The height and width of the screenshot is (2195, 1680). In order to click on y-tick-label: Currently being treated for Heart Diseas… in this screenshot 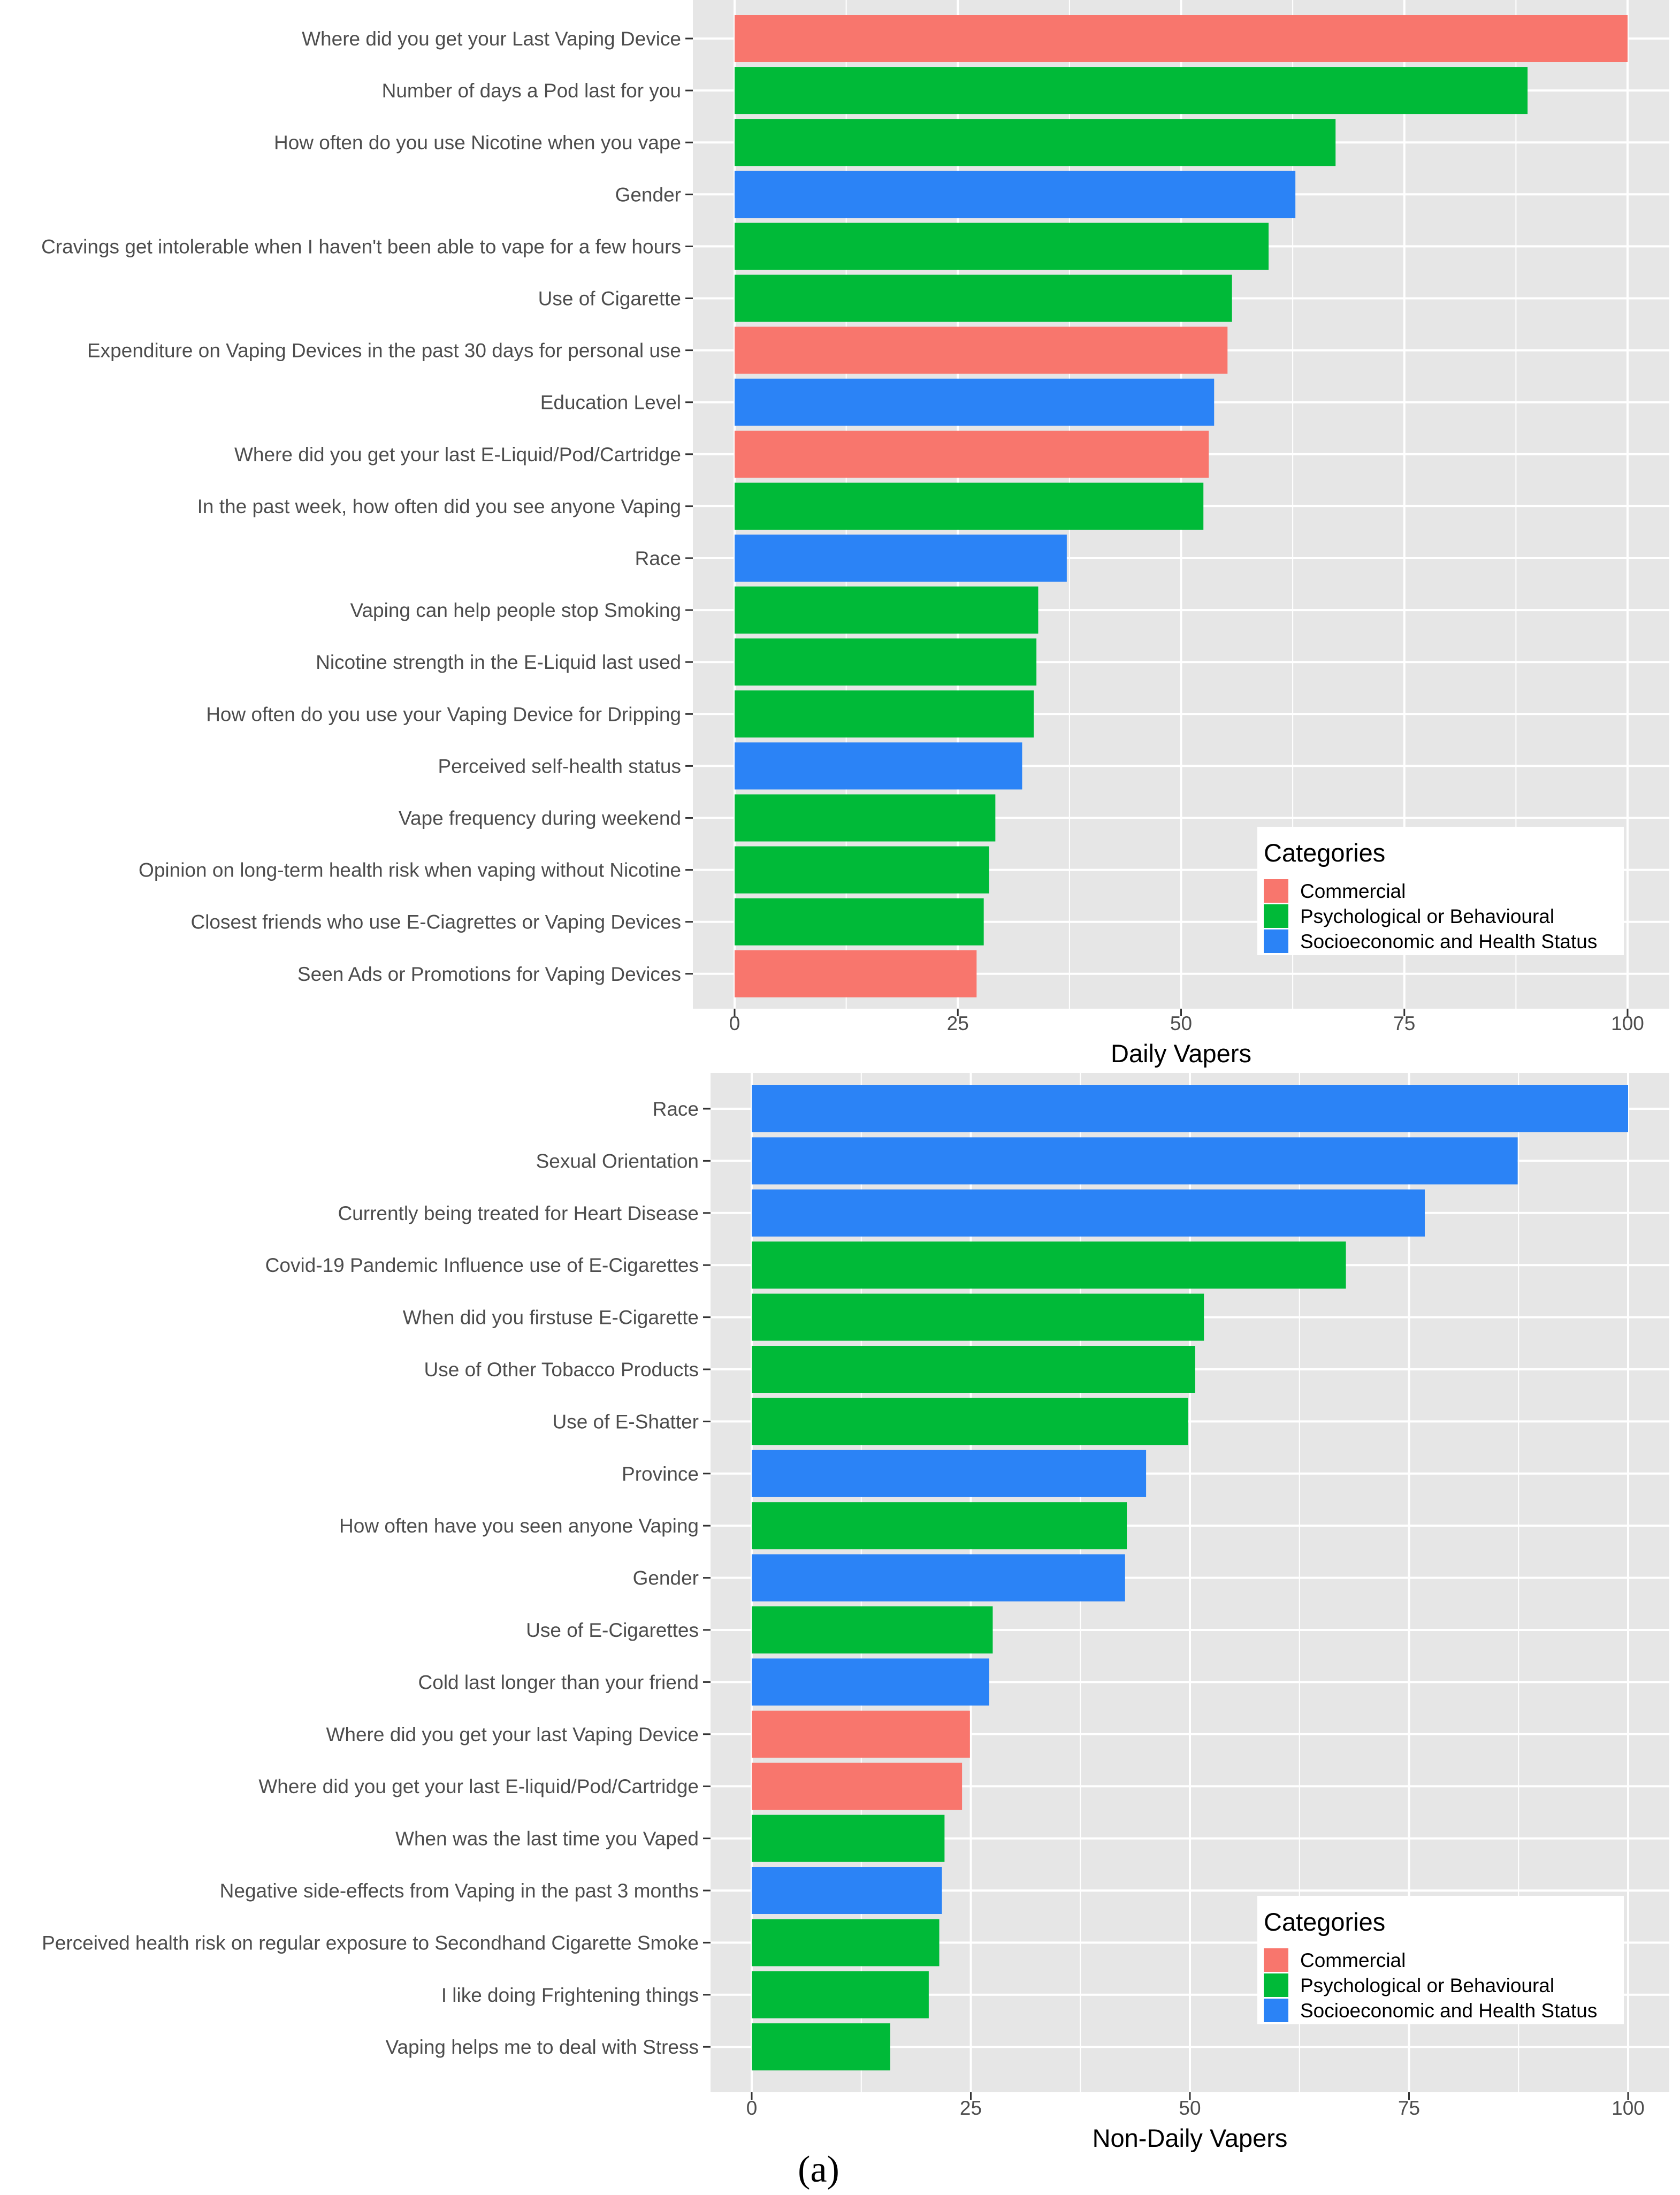, I will do `click(518, 1213)`.